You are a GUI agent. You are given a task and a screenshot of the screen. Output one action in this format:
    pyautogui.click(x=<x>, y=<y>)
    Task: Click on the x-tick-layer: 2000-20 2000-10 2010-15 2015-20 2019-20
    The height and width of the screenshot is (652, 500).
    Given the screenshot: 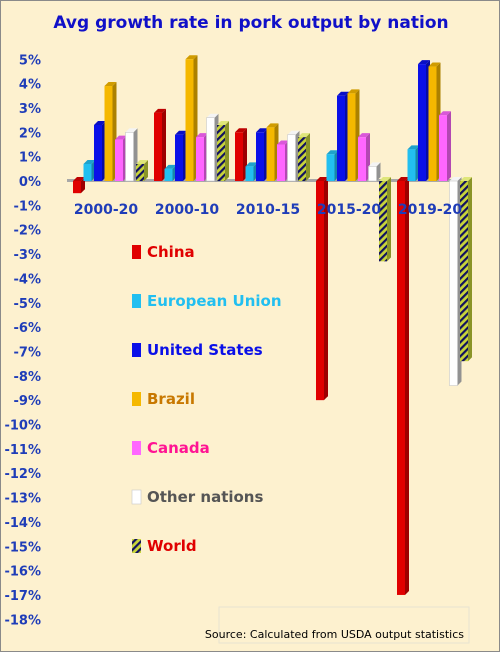 What is the action you would take?
    pyautogui.click(x=268, y=210)
    